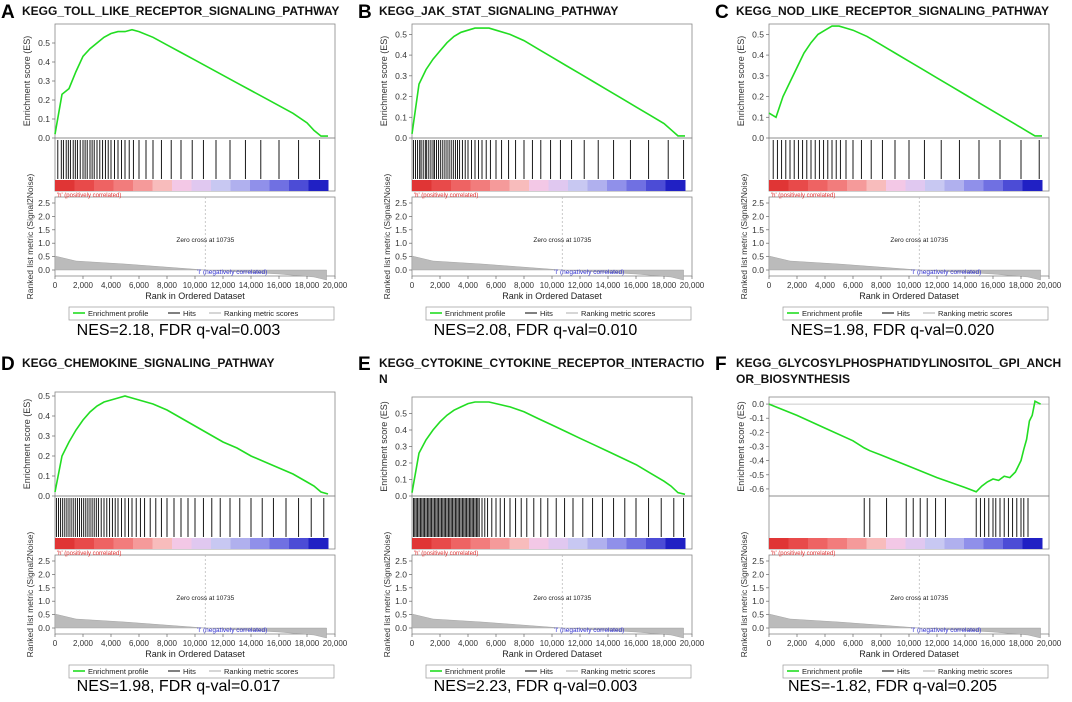 The height and width of the screenshot is (702, 1072). I want to click on nes-fdr-caption: NES=1.98, FDR q-val=0.020, so click(892, 330).